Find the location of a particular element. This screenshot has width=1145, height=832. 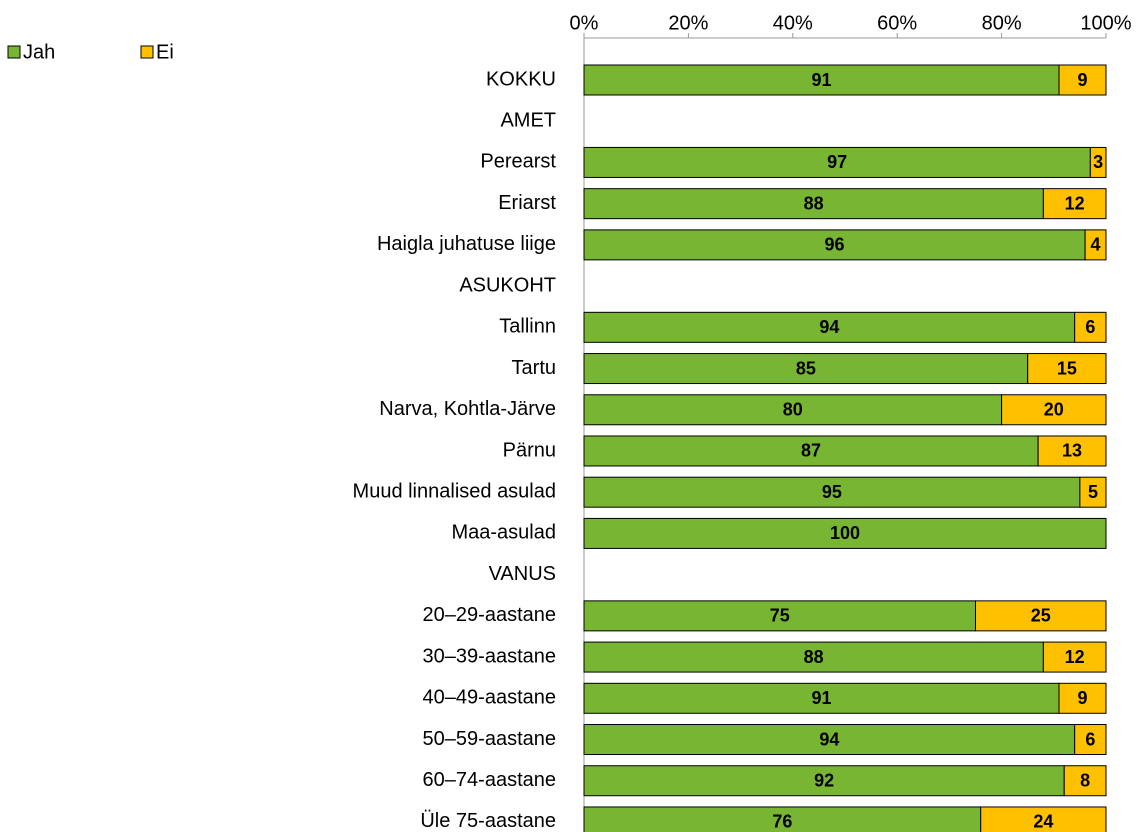

legend-label: Ei is located at coordinates (165, 52).